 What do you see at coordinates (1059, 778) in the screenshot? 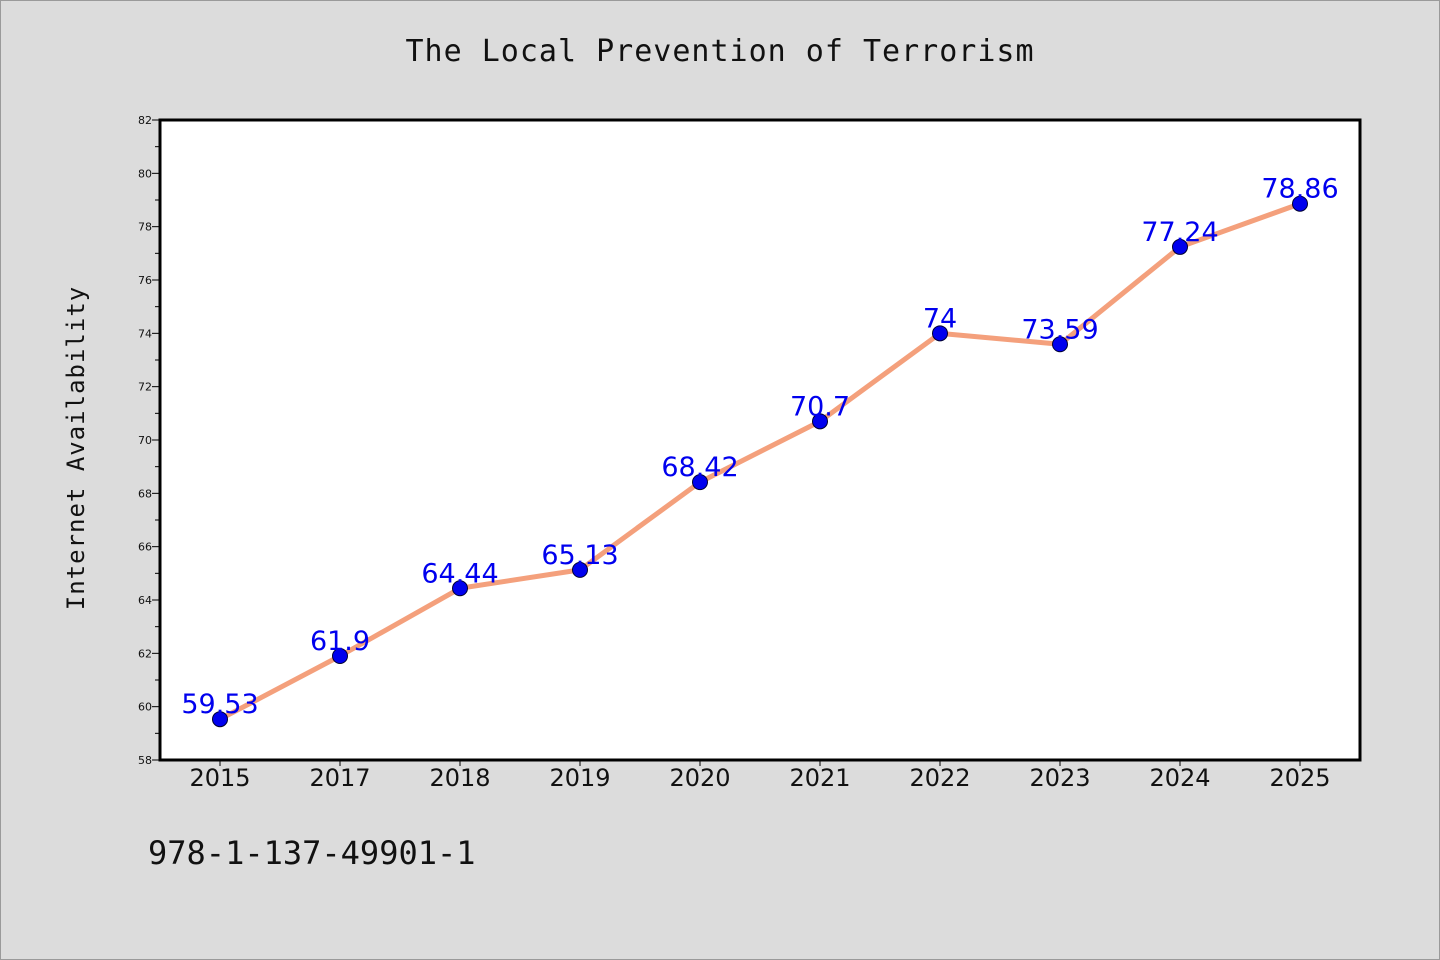
I see `x-tick-label: 2023` at bounding box center [1059, 778].